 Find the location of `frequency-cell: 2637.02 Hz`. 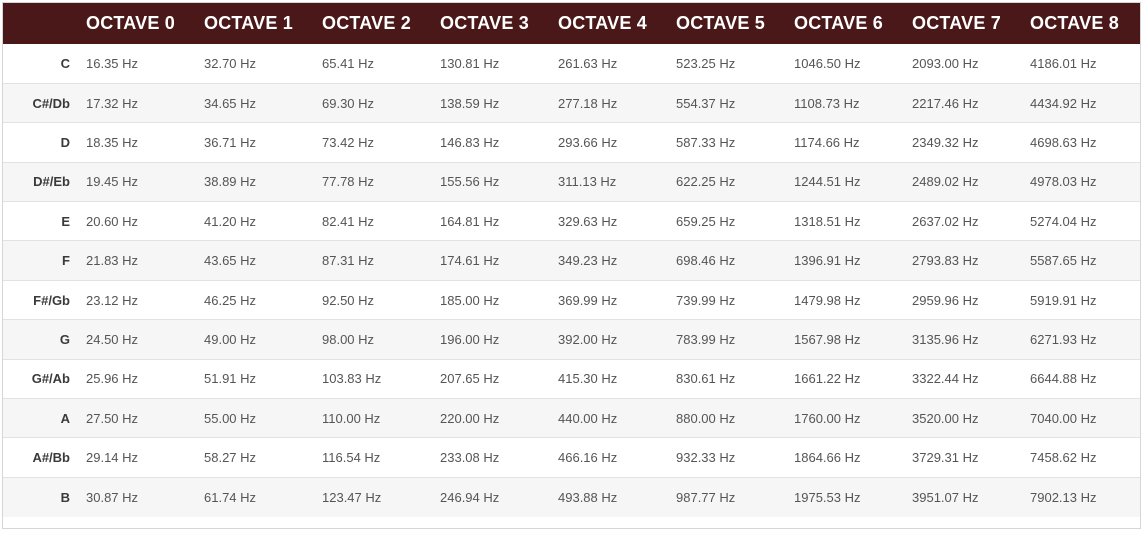

frequency-cell: 2637.02 Hz is located at coordinates (945, 221).